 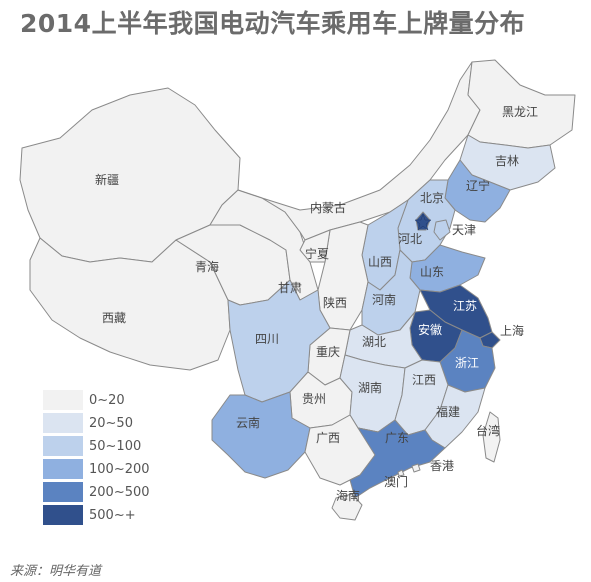 I want to click on label-tianjin: 天津, so click(x=464, y=230).